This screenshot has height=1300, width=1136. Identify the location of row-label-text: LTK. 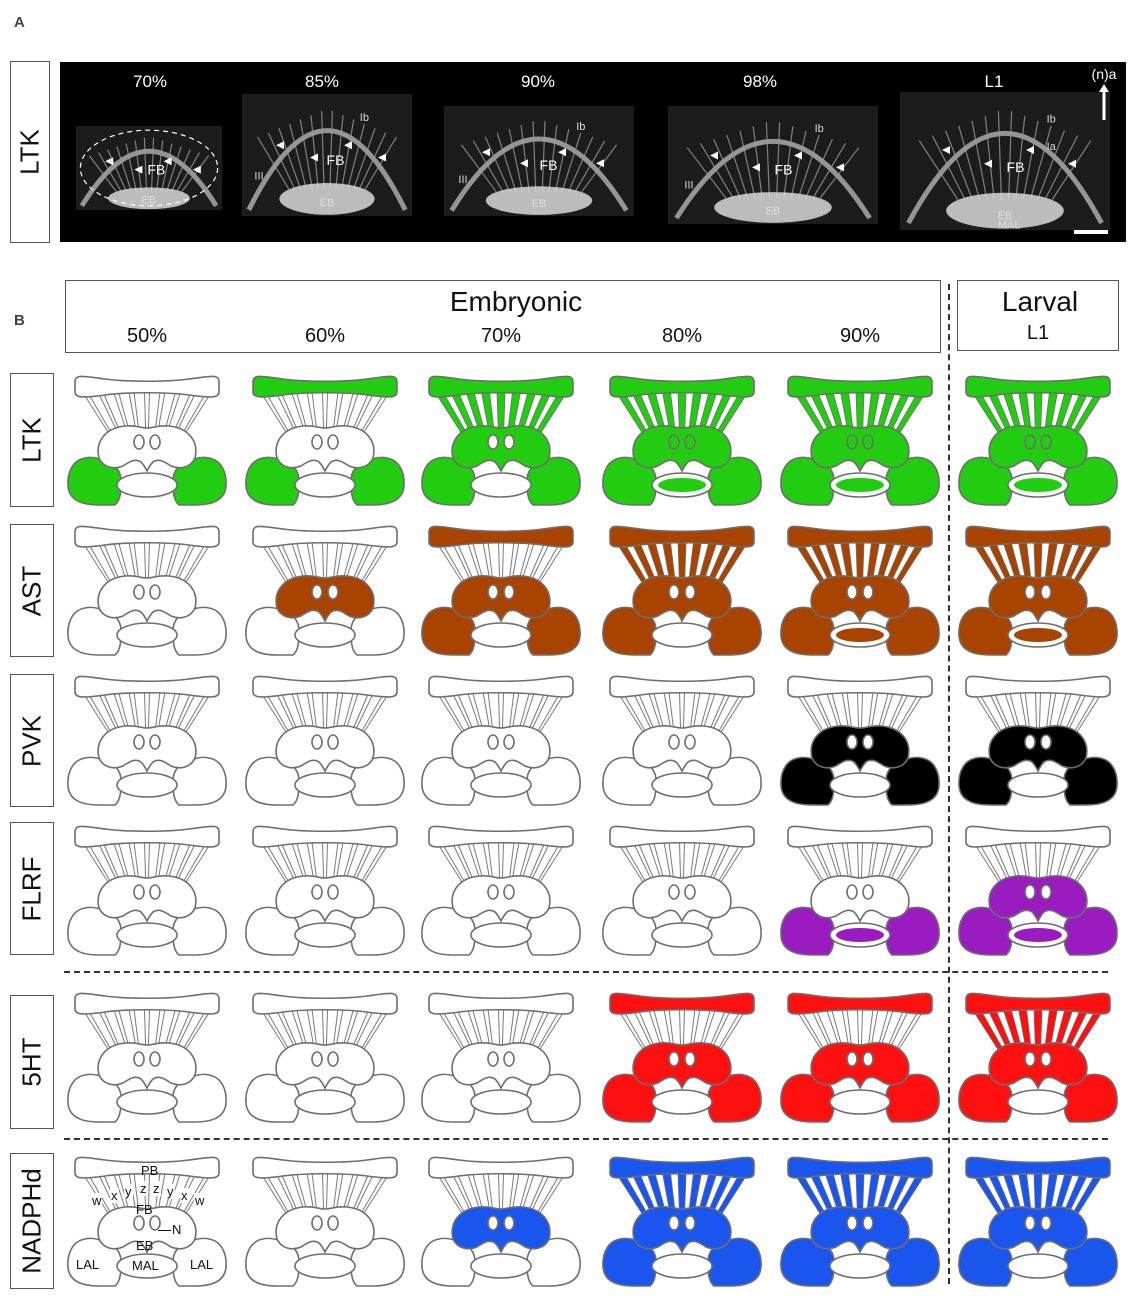
(31, 440).